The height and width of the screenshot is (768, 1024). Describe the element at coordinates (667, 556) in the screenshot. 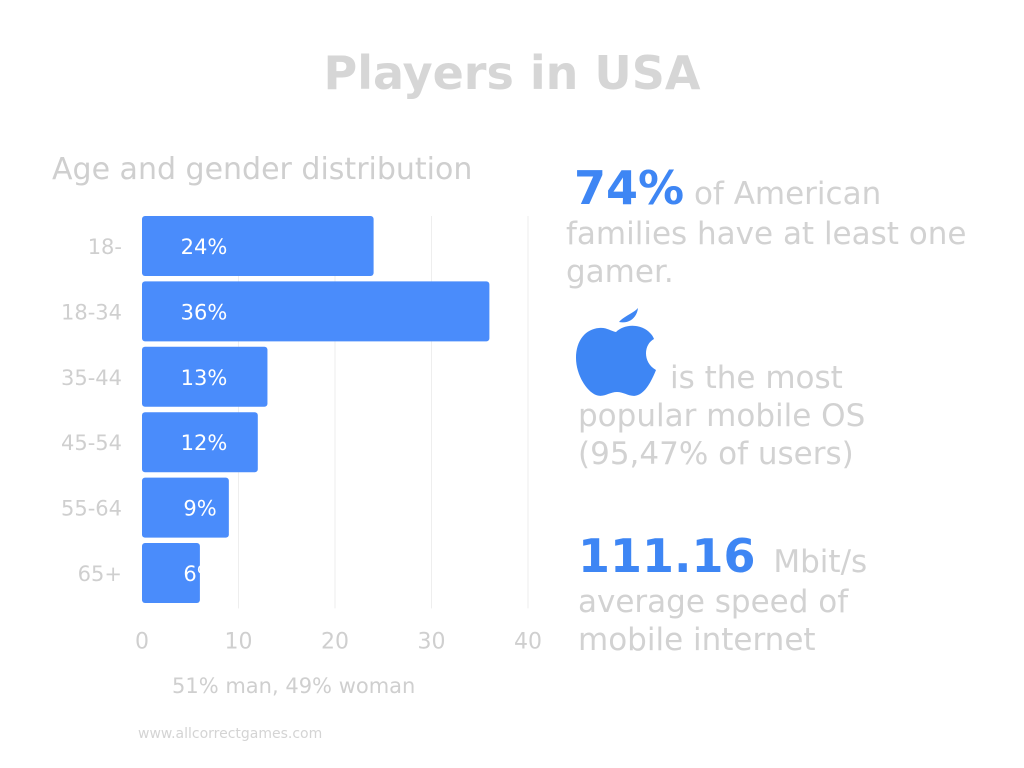

I see `internet-speed-value: 111.16` at that location.